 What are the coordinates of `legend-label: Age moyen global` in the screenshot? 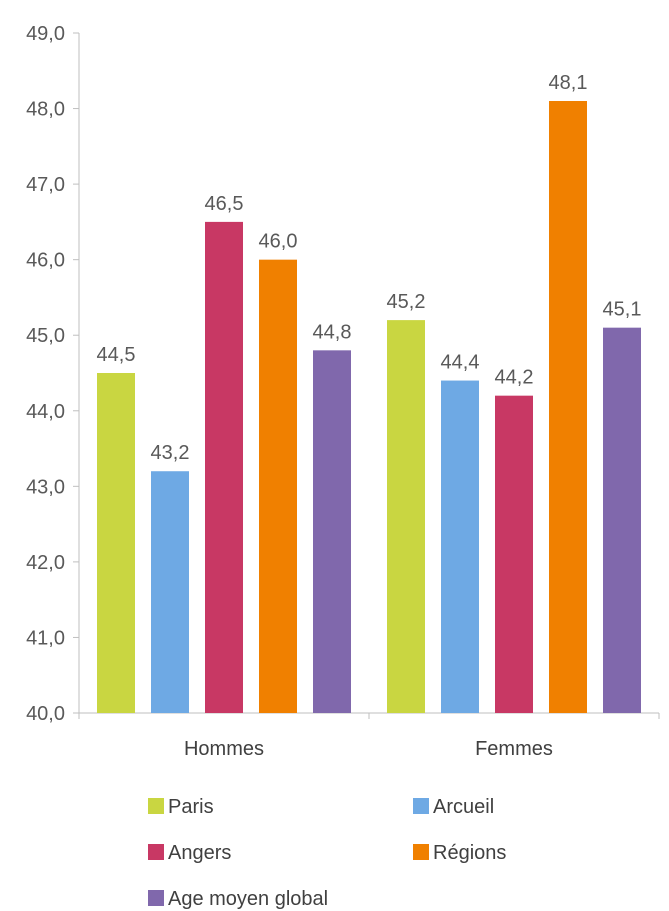 It's located at (248, 899).